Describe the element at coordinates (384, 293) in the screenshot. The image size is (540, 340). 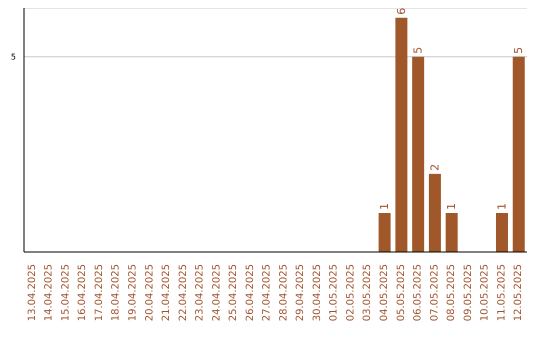
I see `x-tick-label: 04.05.2025` at that location.